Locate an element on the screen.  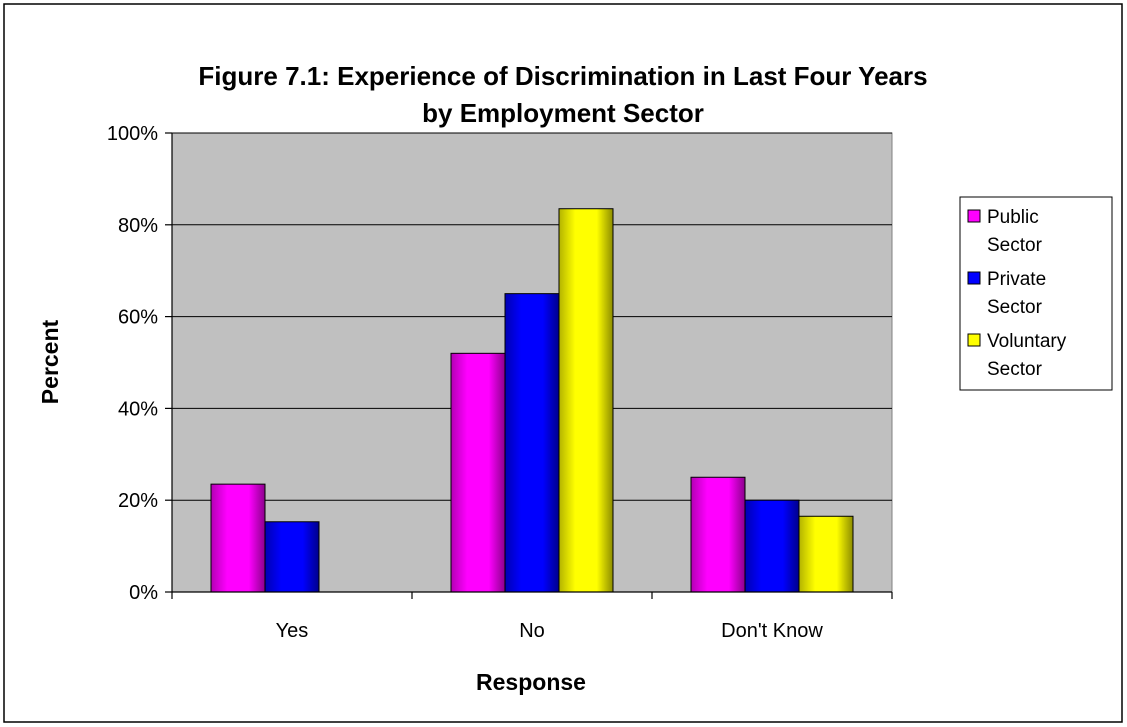
legend-swatch-private-sector is located at coordinates (974, 278).